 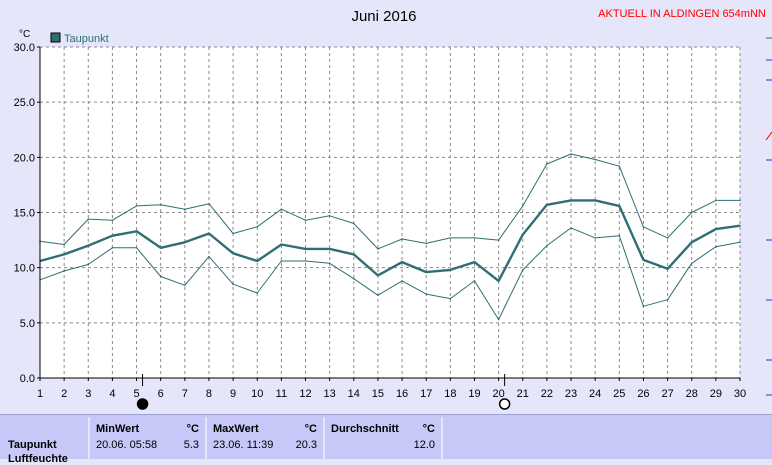 I want to click on stats-row-label: Taupunkt, so click(x=32, y=445).